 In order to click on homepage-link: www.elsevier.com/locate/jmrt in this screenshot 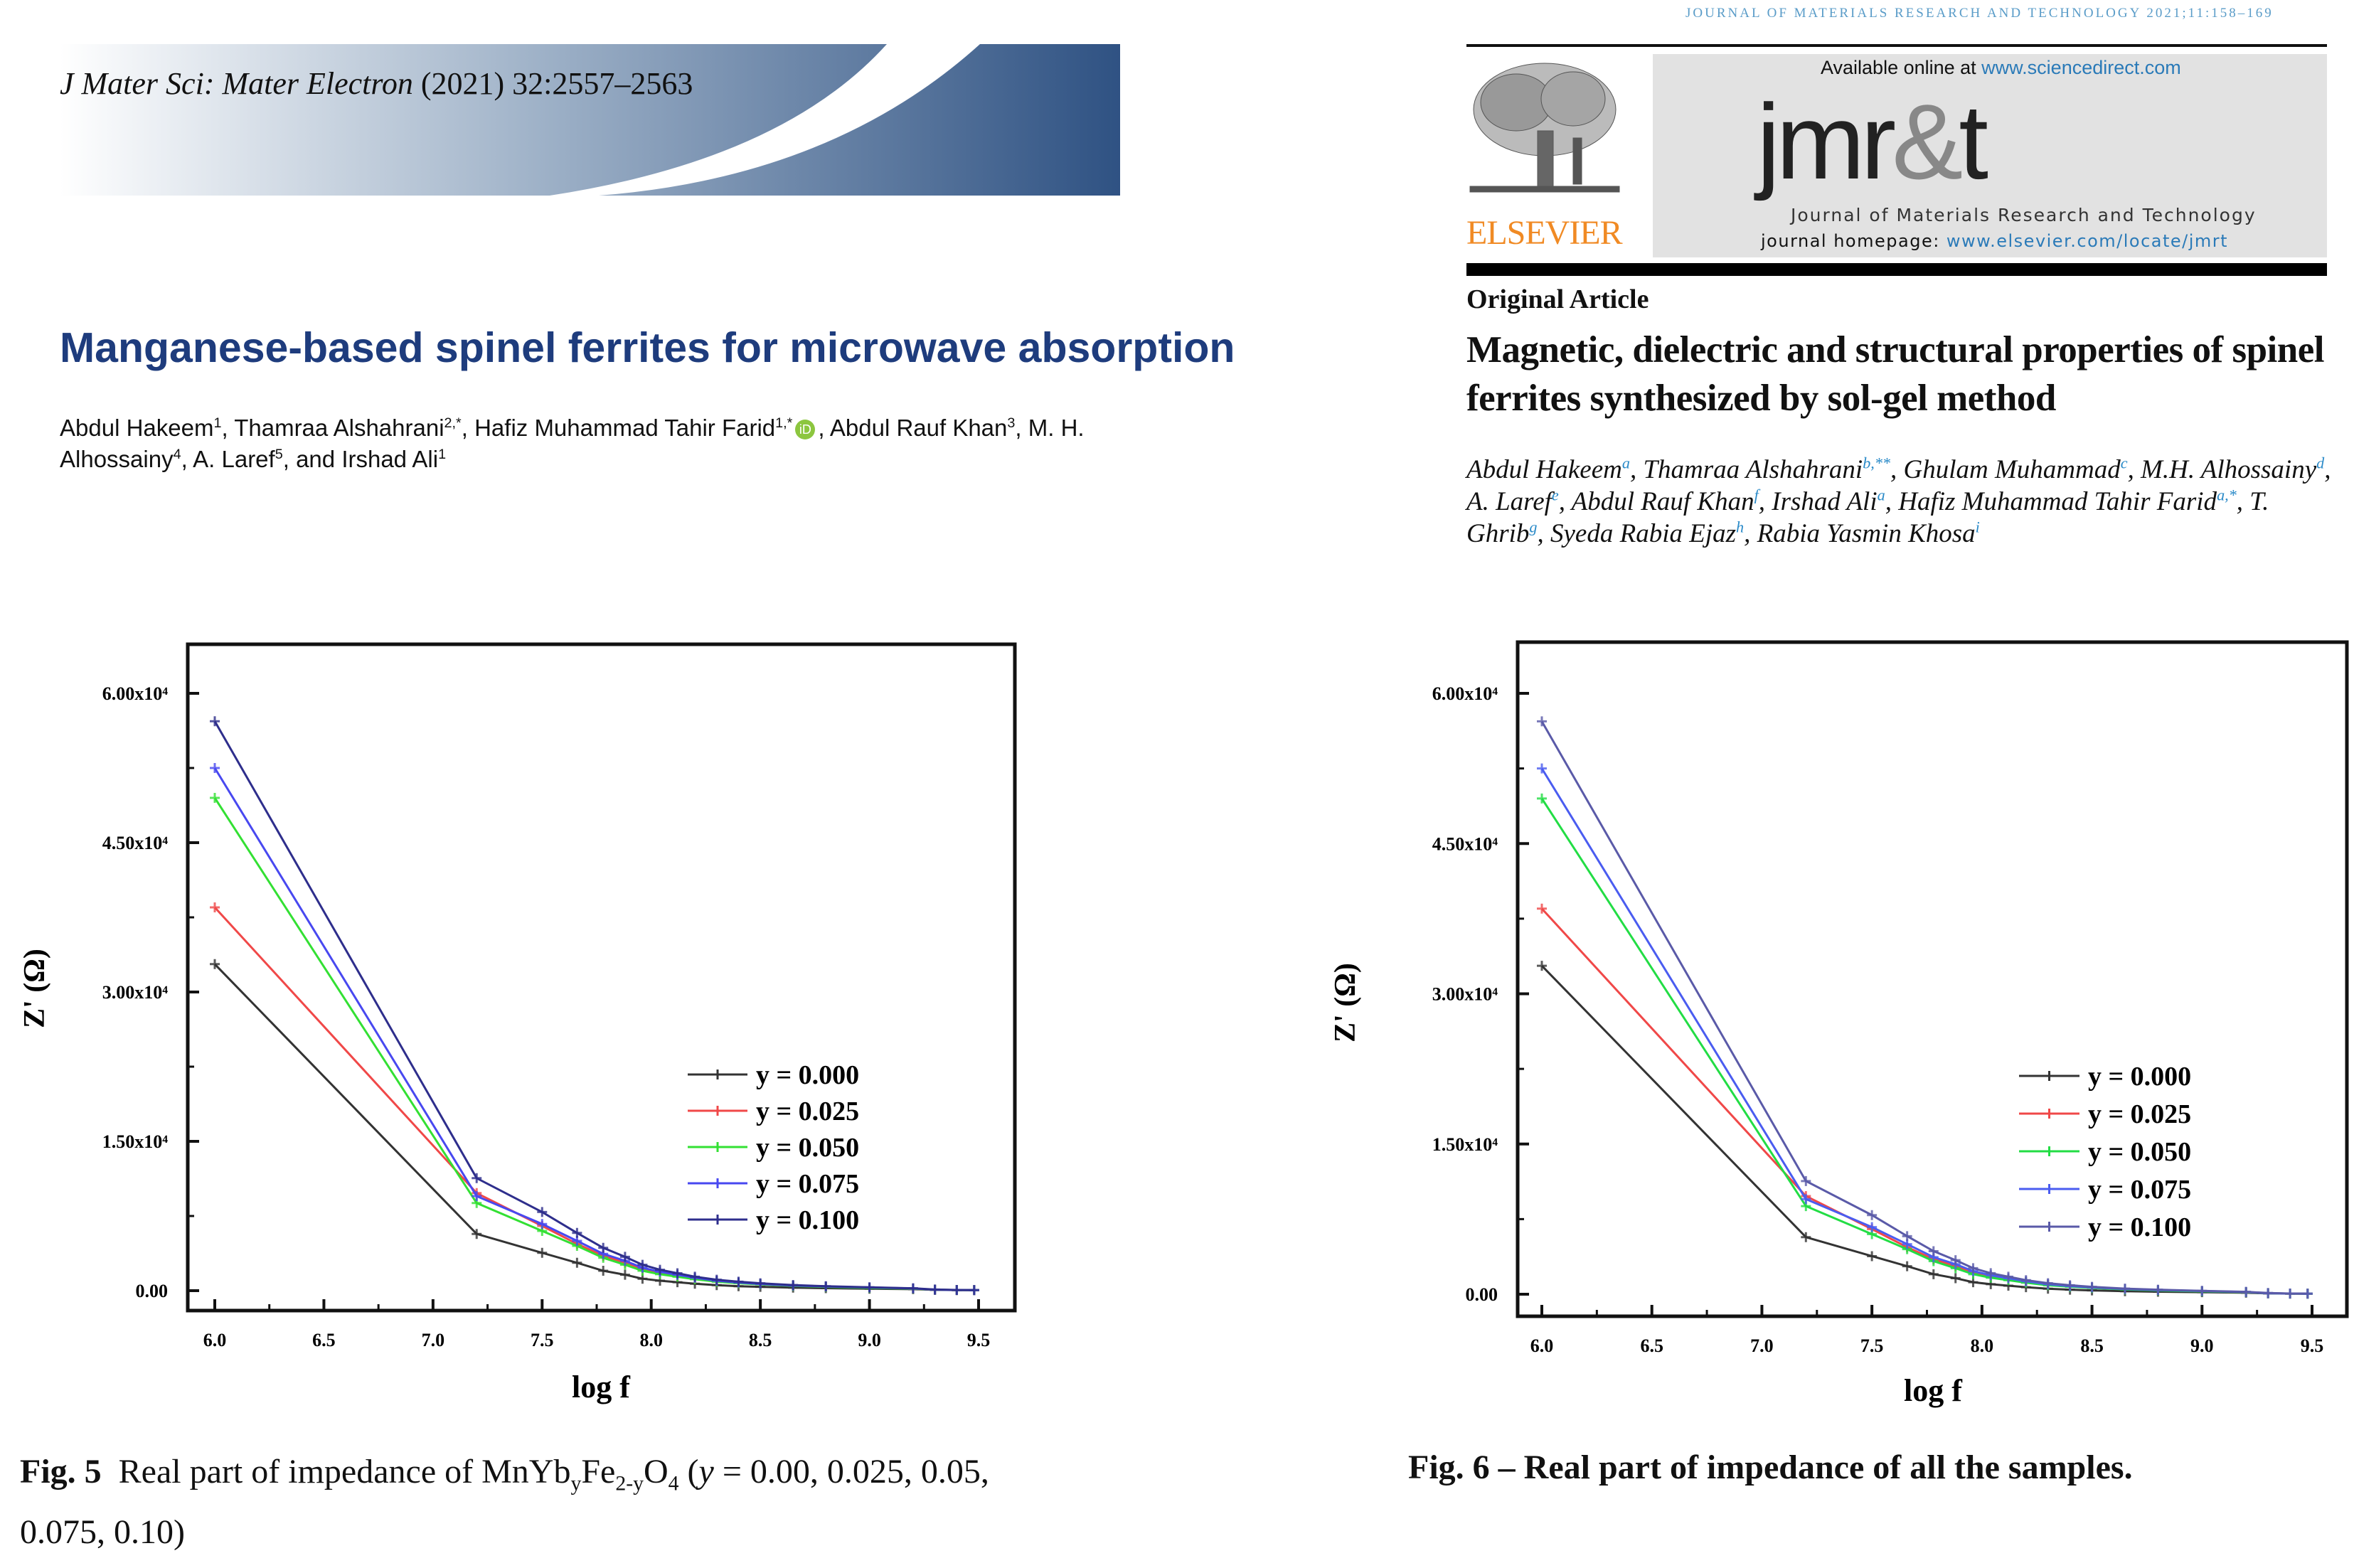, I will do `click(2087, 241)`.